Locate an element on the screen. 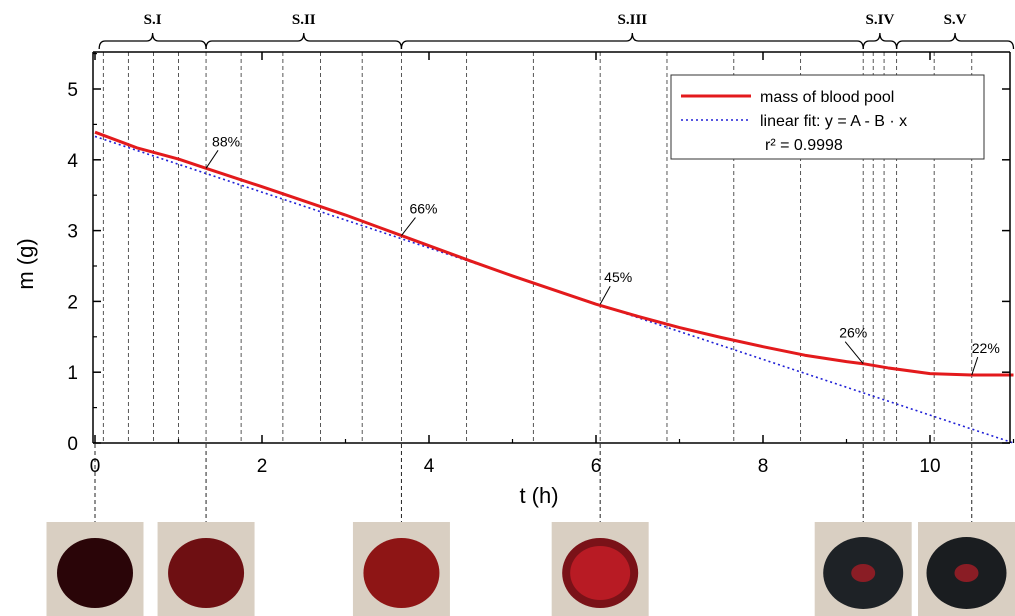 The width and height of the screenshot is (1015, 616). stage-label: S.V is located at coordinates (955, 20).